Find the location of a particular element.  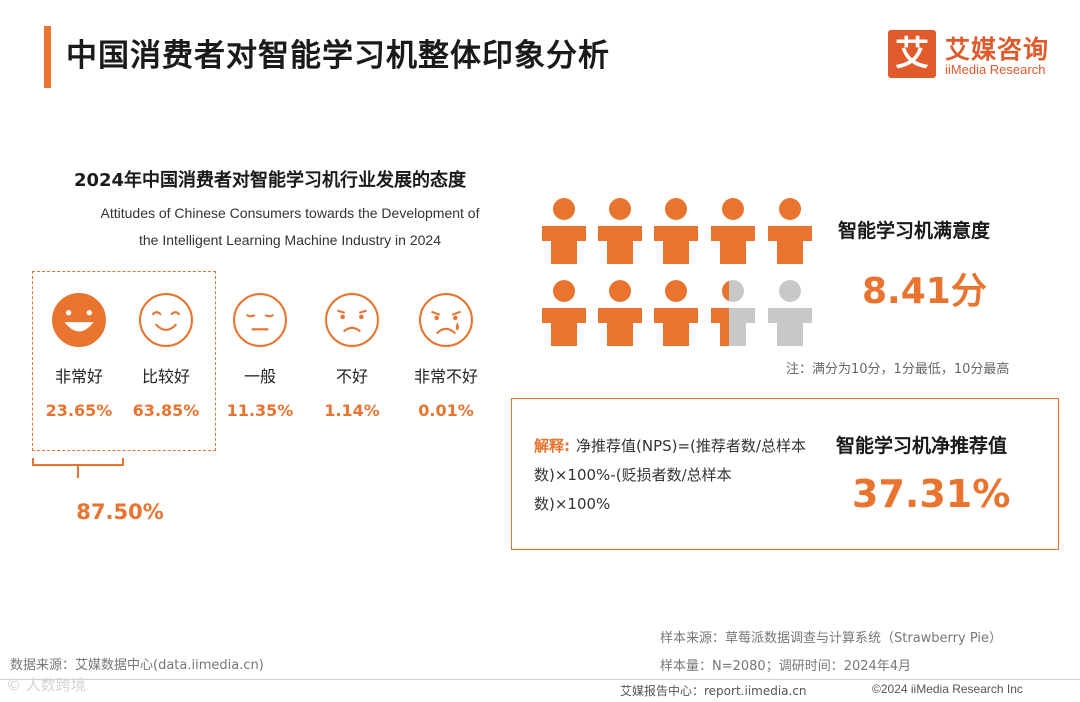

iimedia-logo: 艾 艾媒咨询 iiMedia Research is located at coordinates (975, 55).